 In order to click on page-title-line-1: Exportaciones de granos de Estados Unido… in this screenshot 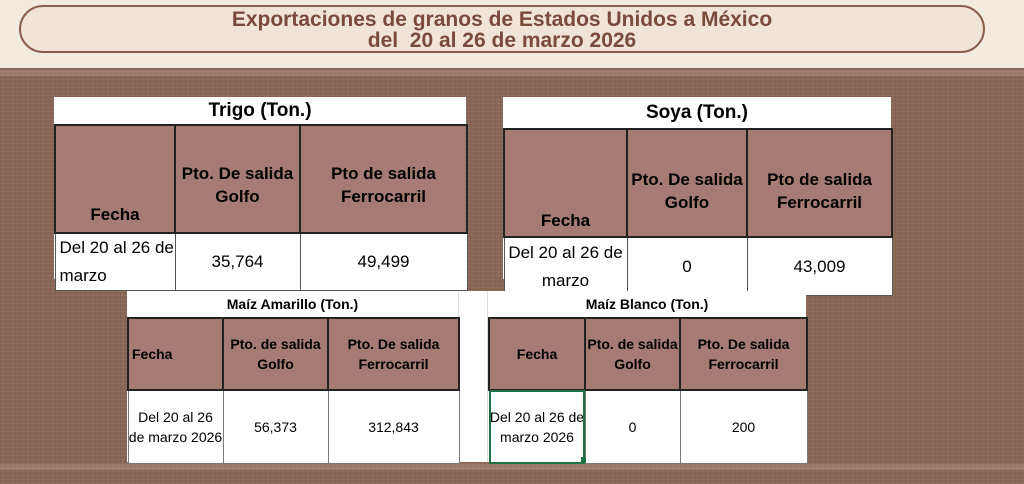, I will do `click(502, 19)`.